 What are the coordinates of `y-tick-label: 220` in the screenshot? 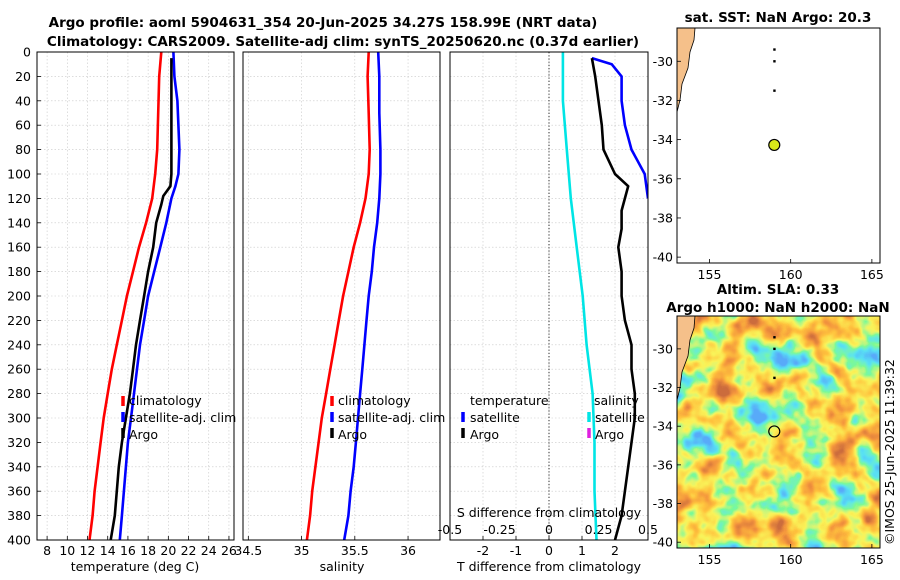 It's located at (19, 320).